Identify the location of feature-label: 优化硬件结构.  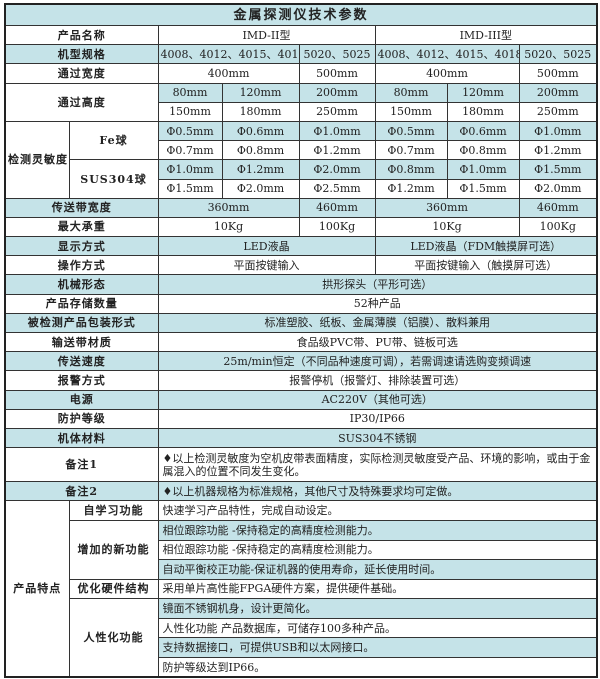
(113, 589).